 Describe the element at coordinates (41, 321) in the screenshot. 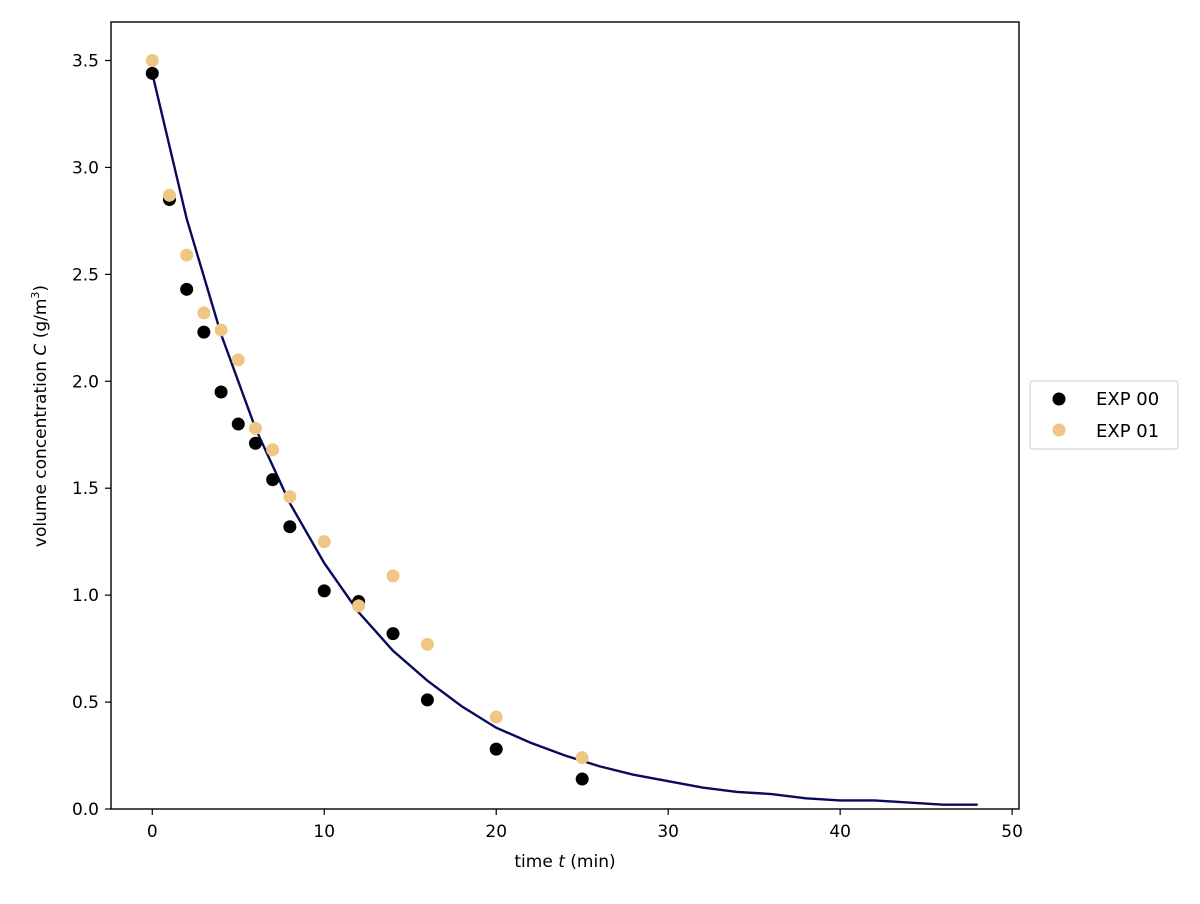

I see `y-axis-label-suffix: (g/m` at that location.